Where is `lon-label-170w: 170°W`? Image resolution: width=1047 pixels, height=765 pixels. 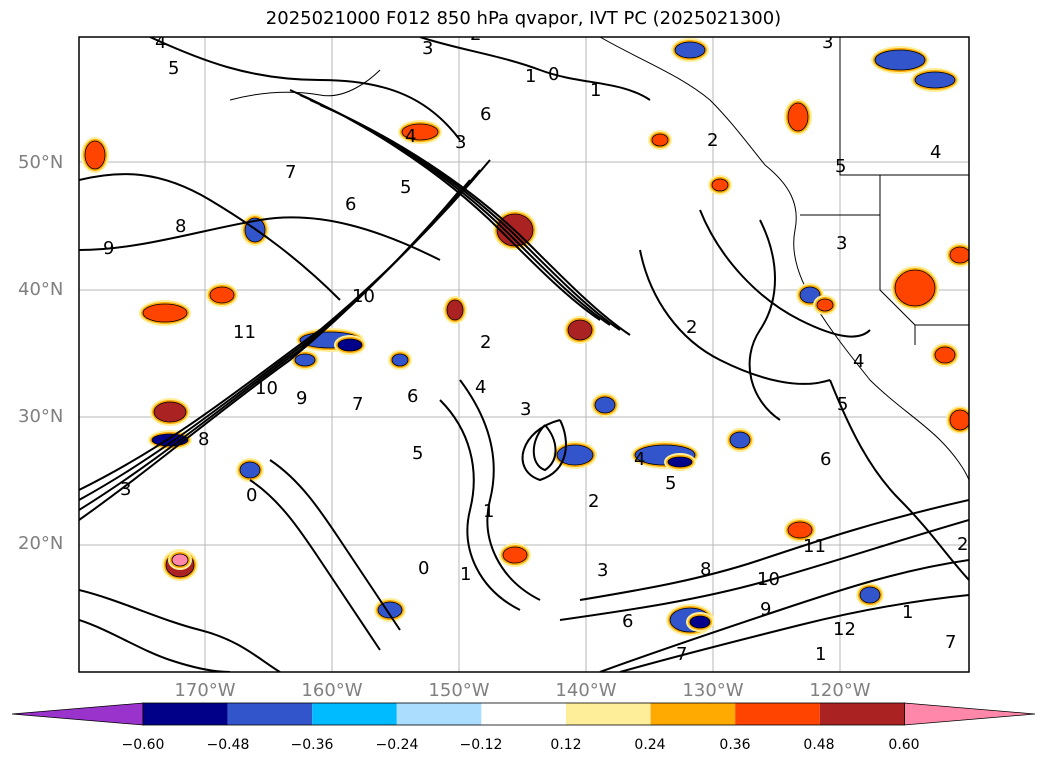
lon-label-170w: 170°W is located at coordinates (205, 690).